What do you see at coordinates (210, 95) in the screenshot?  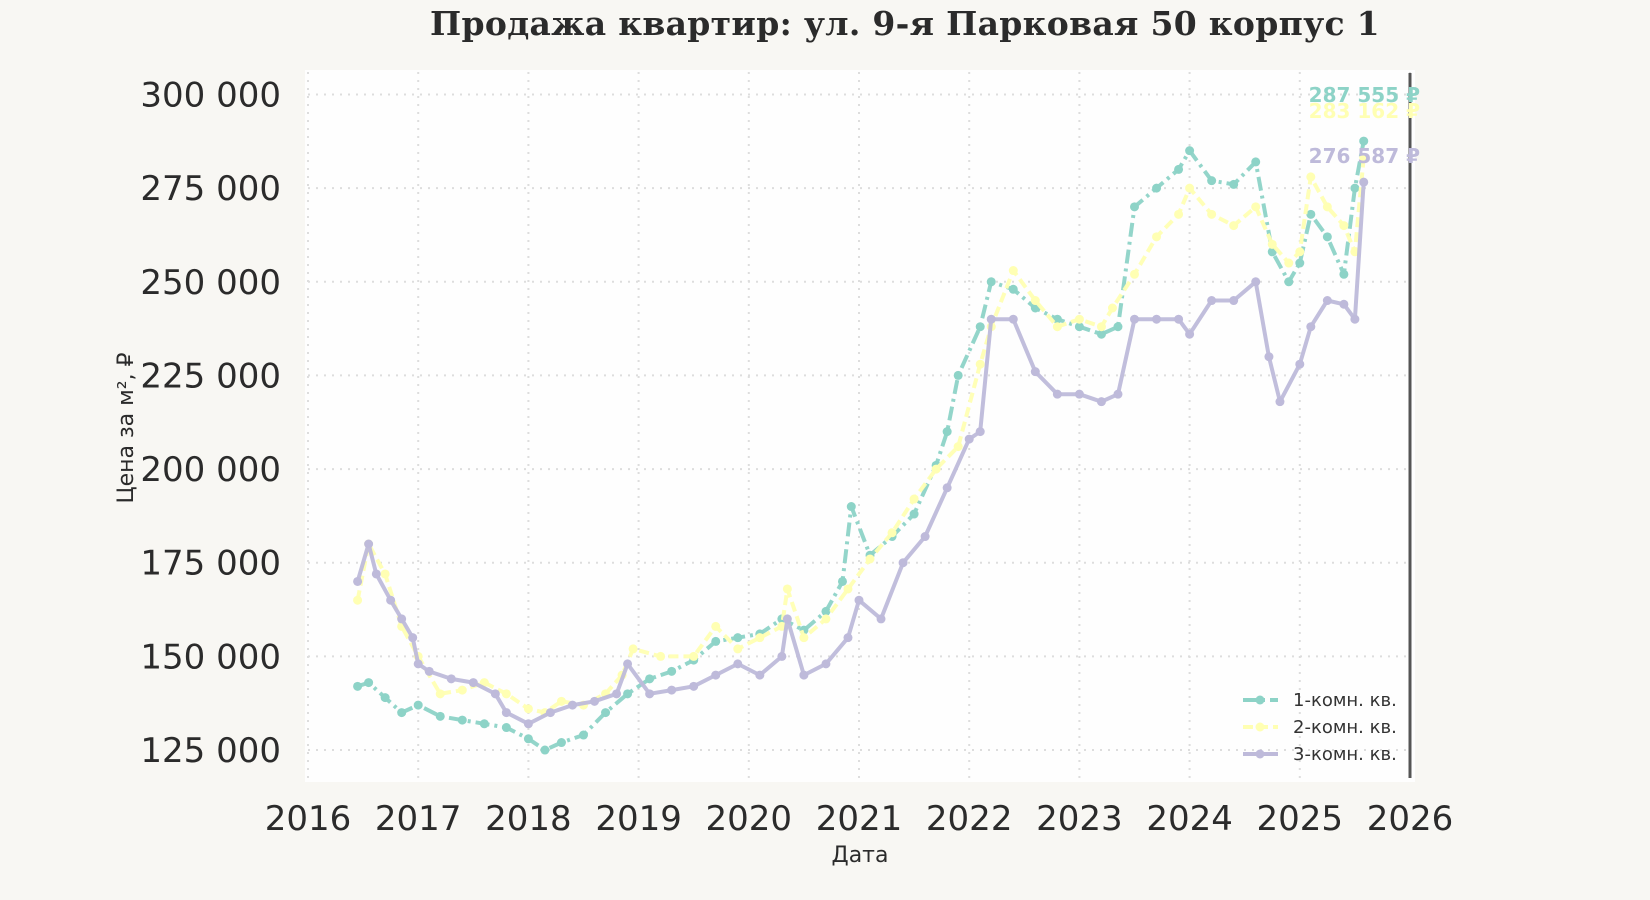 I see `y-tick-label: 300 000` at bounding box center [210, 95].